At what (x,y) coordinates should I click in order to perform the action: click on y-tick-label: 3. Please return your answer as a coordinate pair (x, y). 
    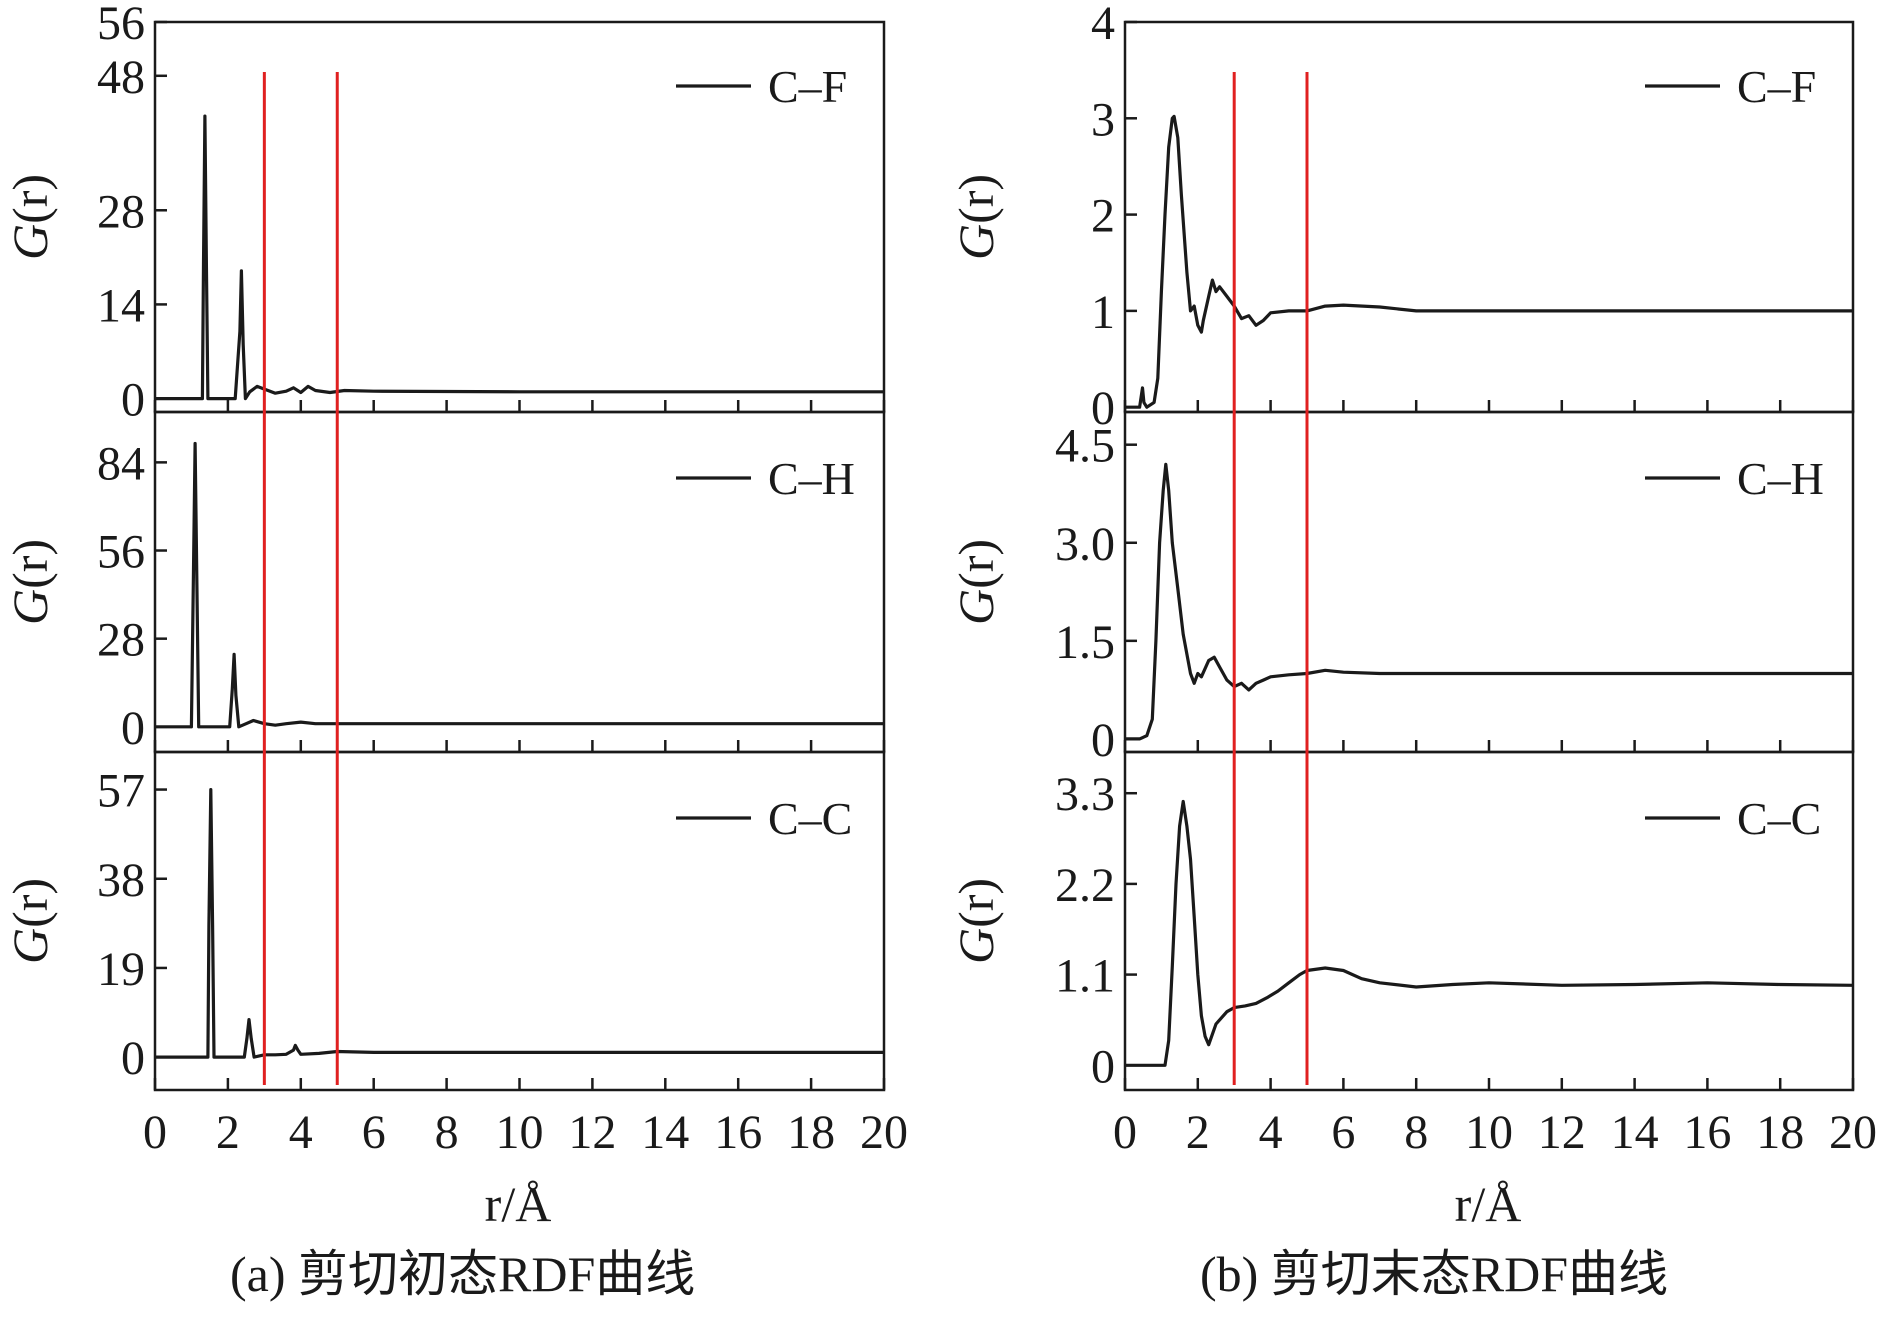
    Looking at the image, I should click on (1103, 119).